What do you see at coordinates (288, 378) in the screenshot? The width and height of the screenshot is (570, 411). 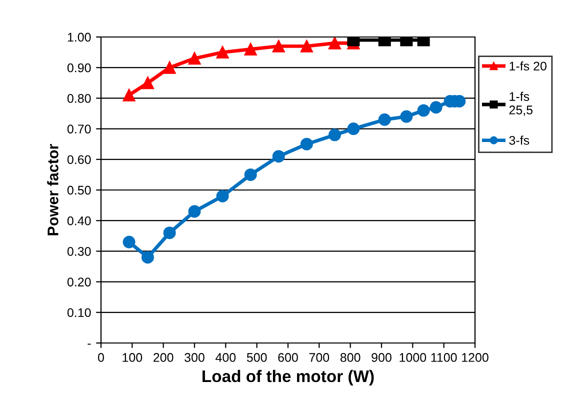 I see `x-axis-title: Load of the motor (W)` at bounding box center [288, 378].